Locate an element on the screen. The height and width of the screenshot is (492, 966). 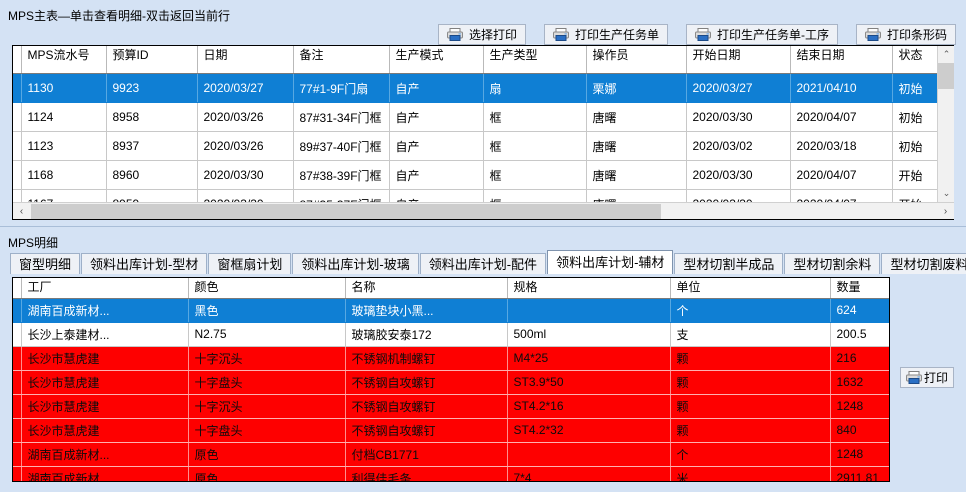
main-grid-cell: 87#31-34F门框 is located at coordinates (341, 117).